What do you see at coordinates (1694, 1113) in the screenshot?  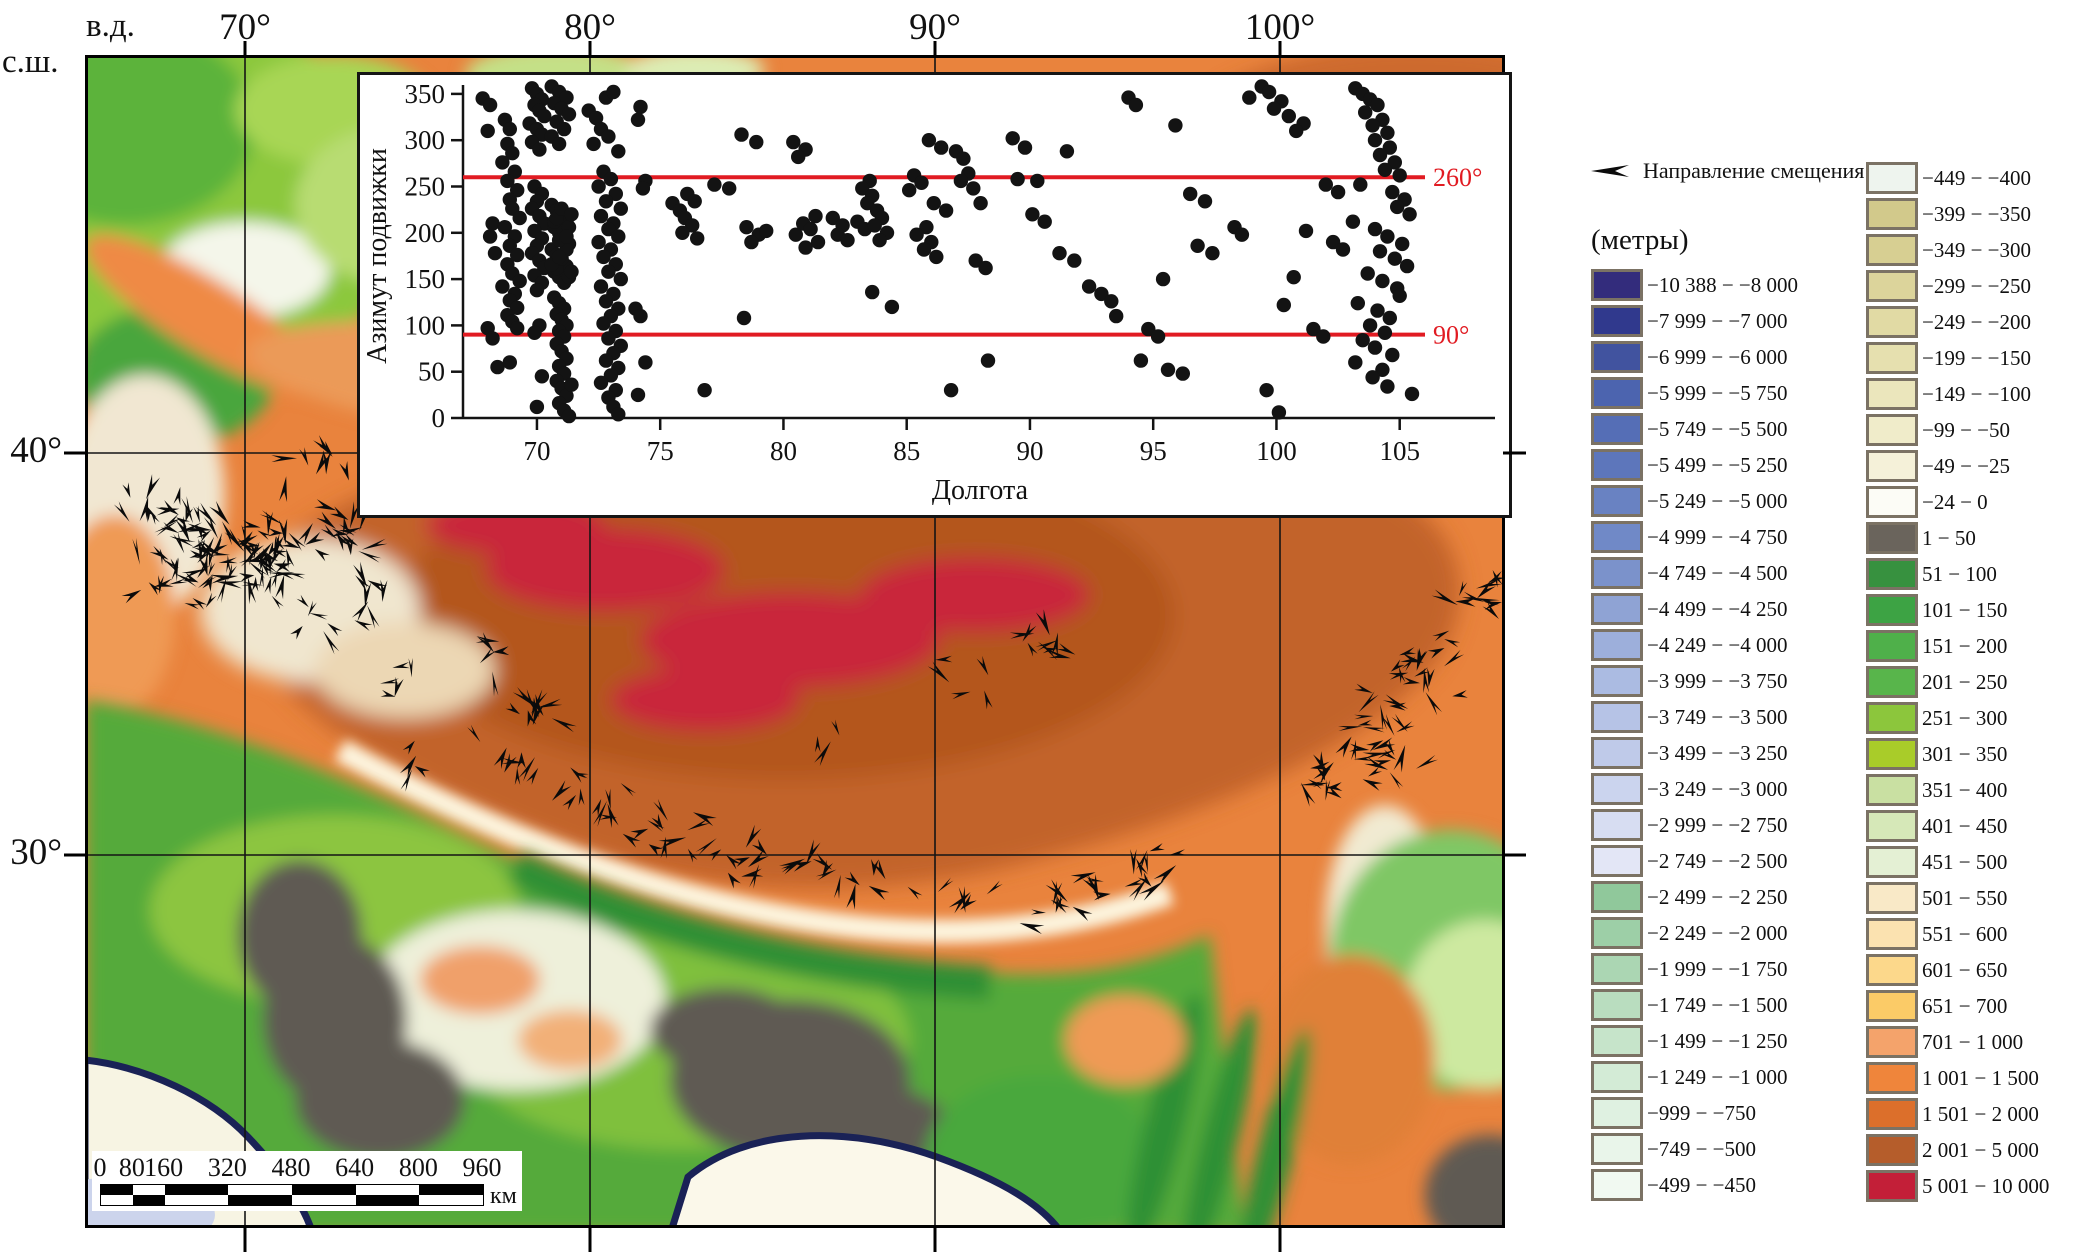 I see `legend-swatch-row: −999 − −750` at bounding box center [1694, 1113].